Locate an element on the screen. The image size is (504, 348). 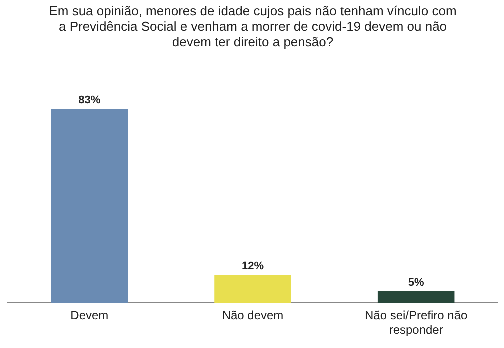
x-tick-label: Devem is located at coordinates (89, 315).